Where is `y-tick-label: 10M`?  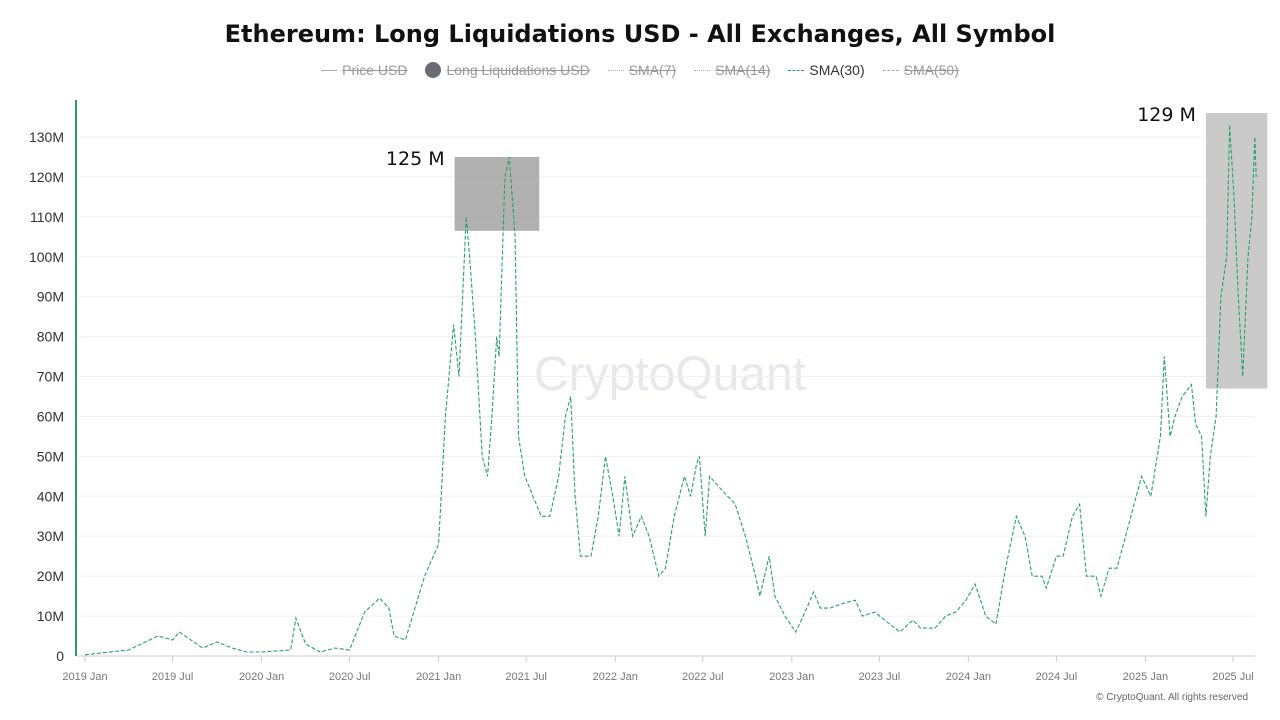 y-tick-label: 10M is located at coordinates (50, 616).